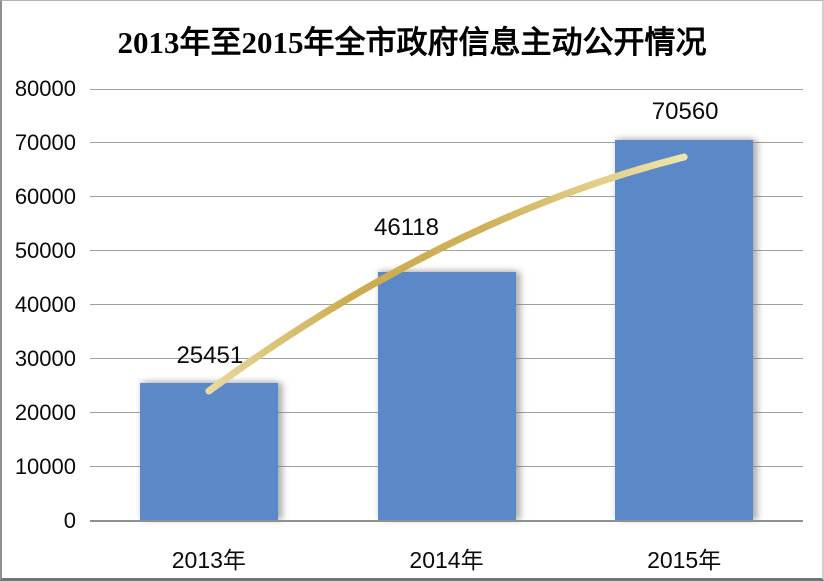 The height and width of the screenshot is (581, 824). I want to click on y-axis-tick-label: 50000, so click(45, 250).